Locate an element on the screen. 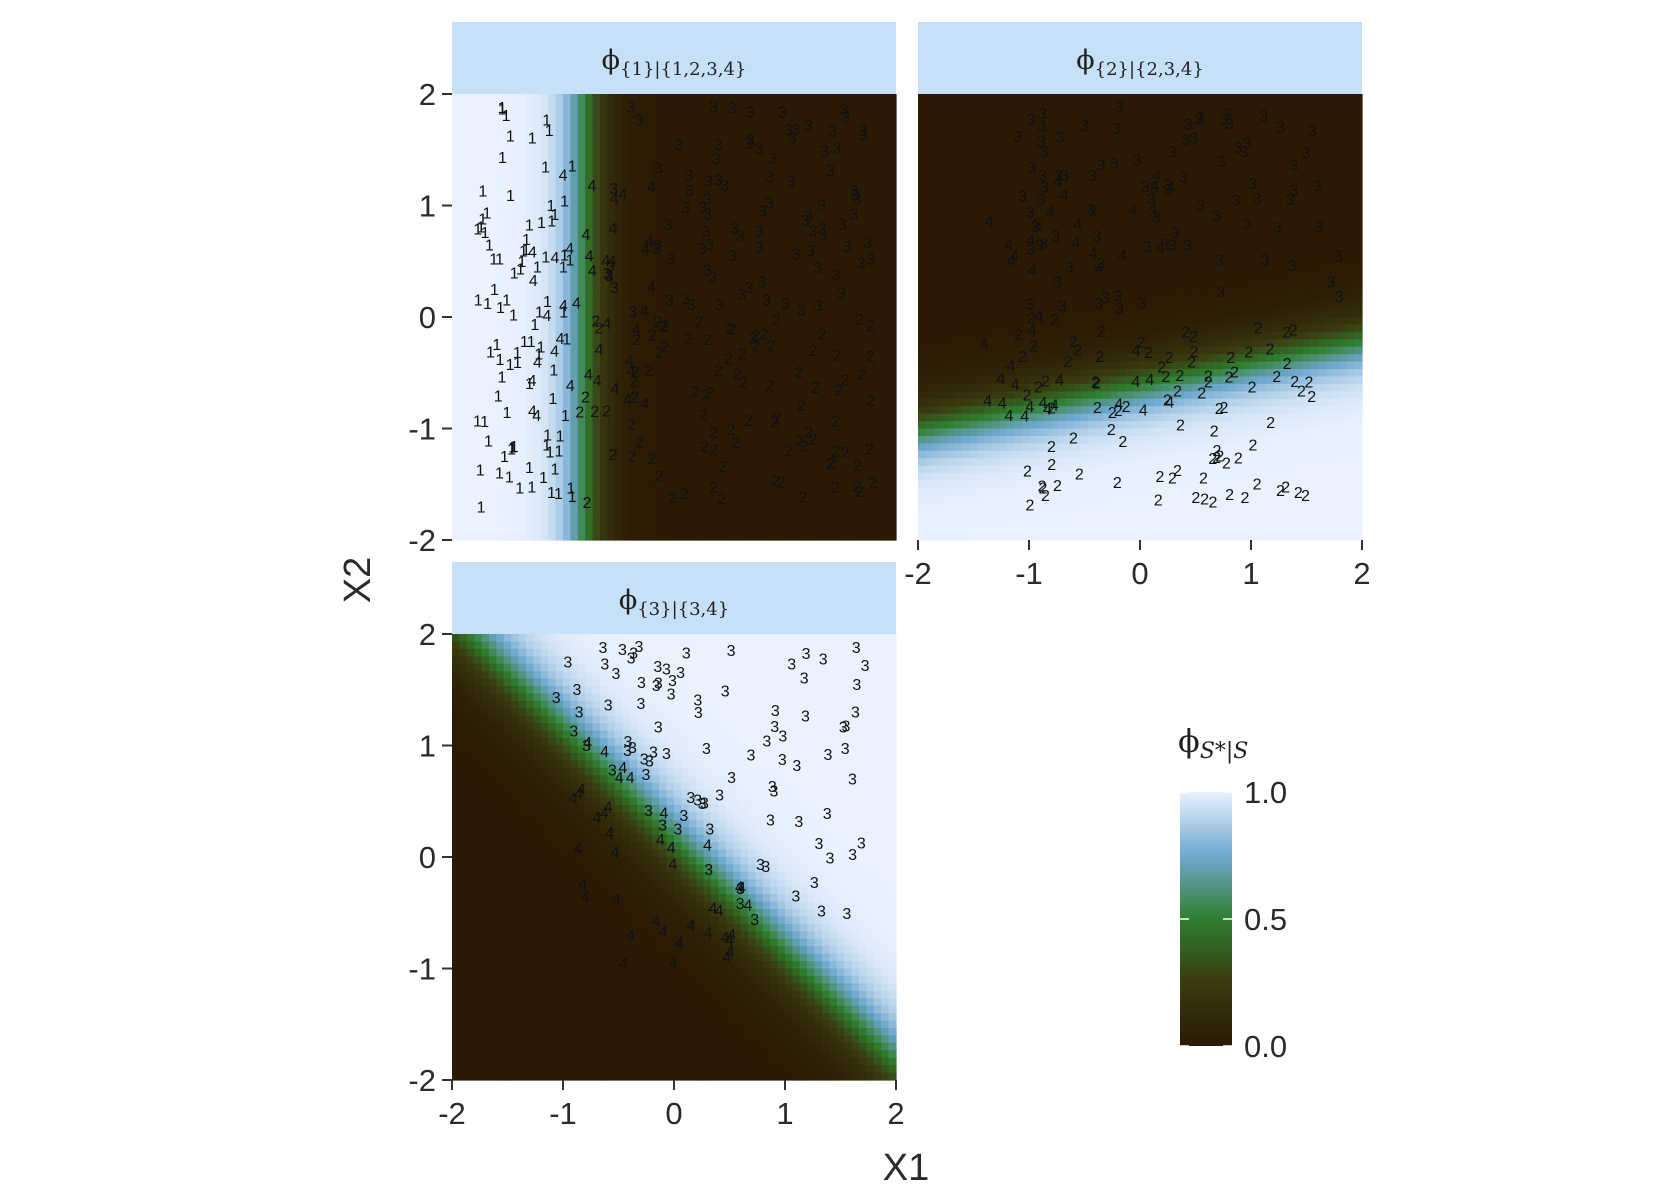 The height and width of the screenshot is (1200, 1680). point-label-1: 1 is located at coordinates (541, 223).